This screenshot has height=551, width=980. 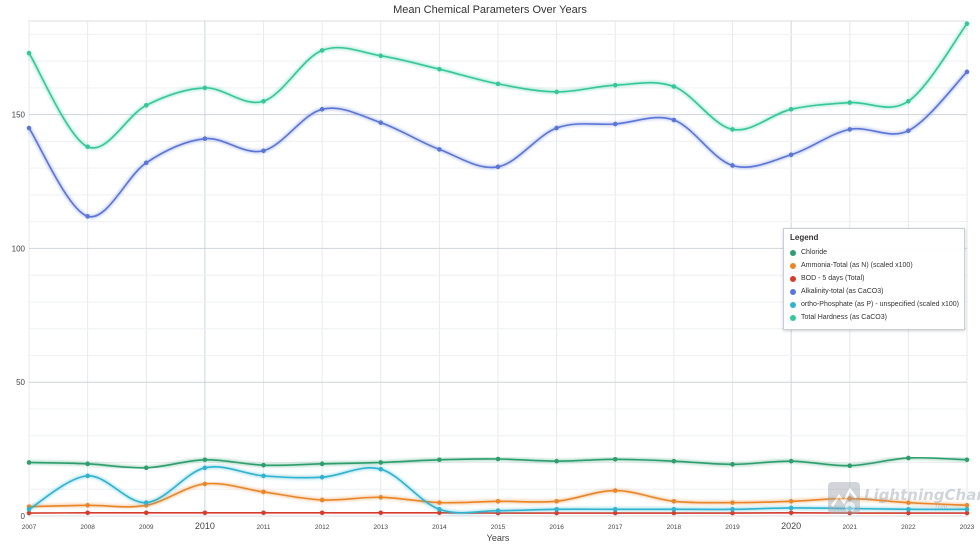 I want to click on series-line, so click(x=498, y=490).